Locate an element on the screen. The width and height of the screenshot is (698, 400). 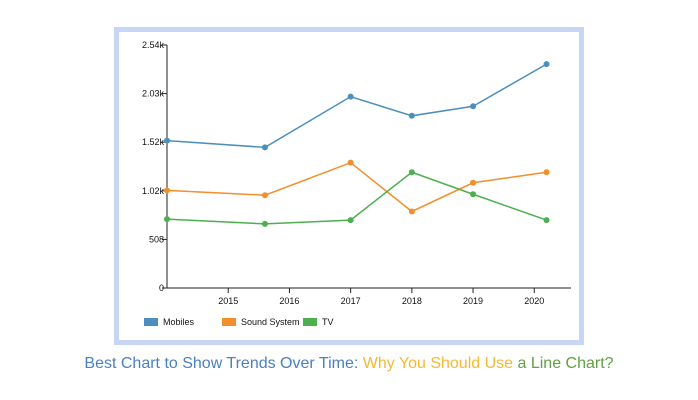
legend-label-tv: TV is located at coordinates (328, 322).